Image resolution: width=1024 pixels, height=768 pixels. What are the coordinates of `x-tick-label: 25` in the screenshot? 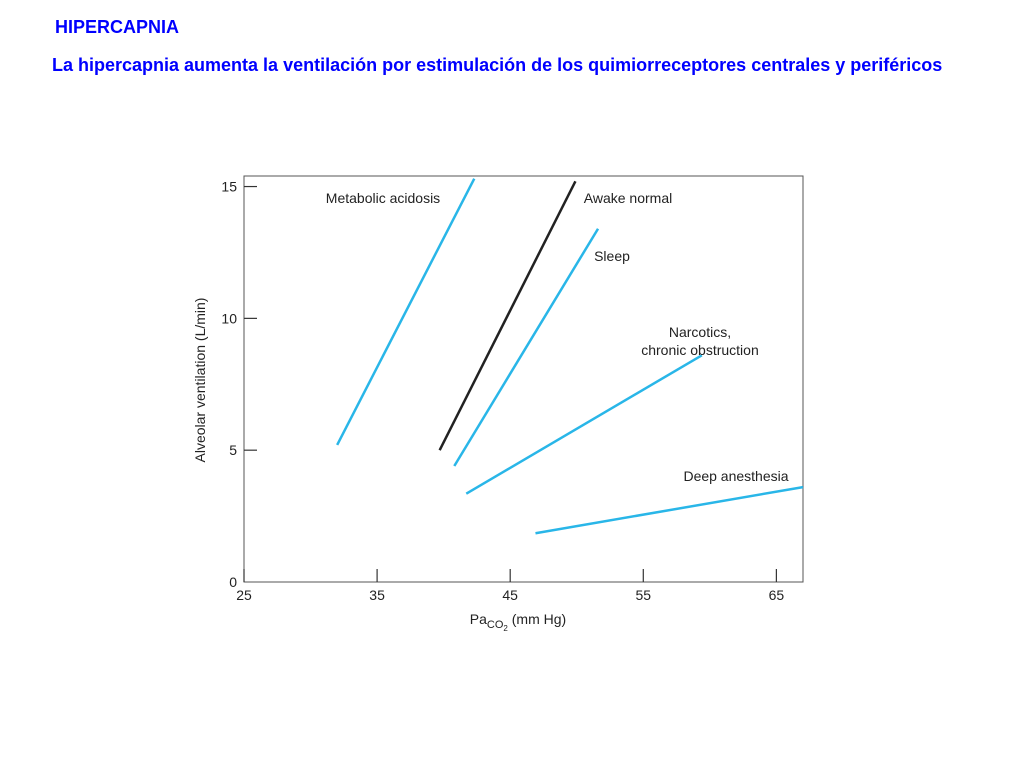 It's located at (244, 595).